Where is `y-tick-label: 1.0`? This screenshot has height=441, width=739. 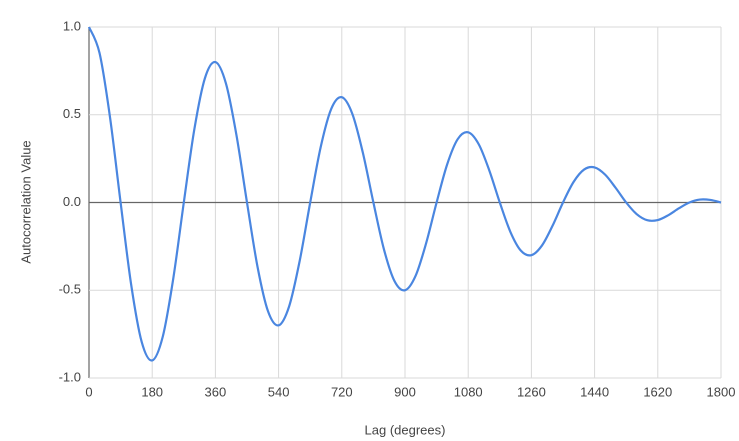
y-tick-label: 1.0 is located at coordinates (72, 25).